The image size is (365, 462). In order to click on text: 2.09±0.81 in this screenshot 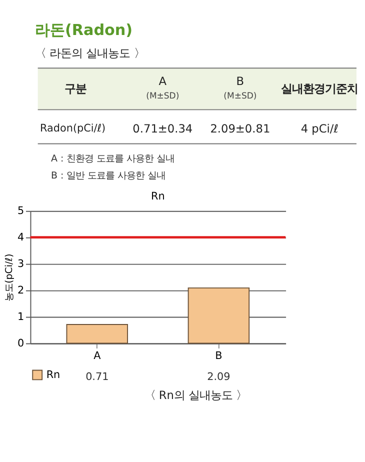, I will do `click(240, 128)`.